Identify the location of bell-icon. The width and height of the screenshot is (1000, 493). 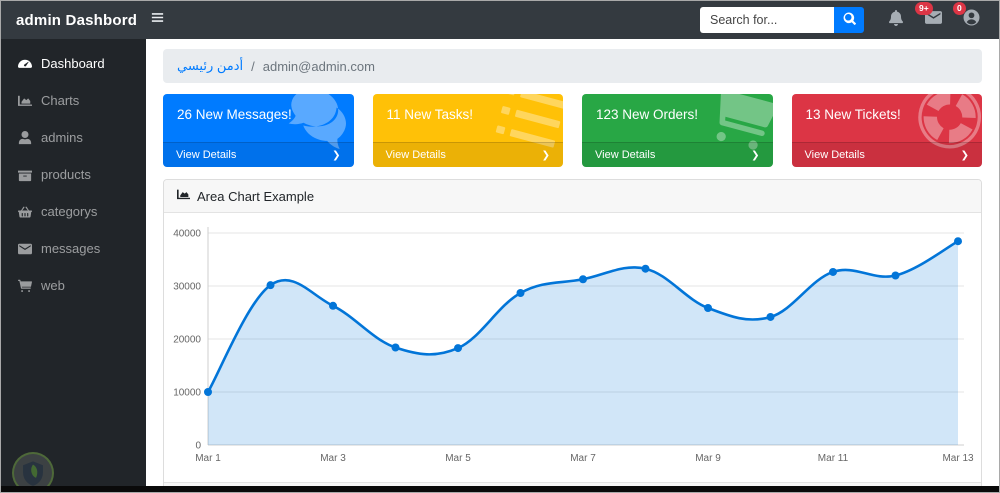
(896, 20).